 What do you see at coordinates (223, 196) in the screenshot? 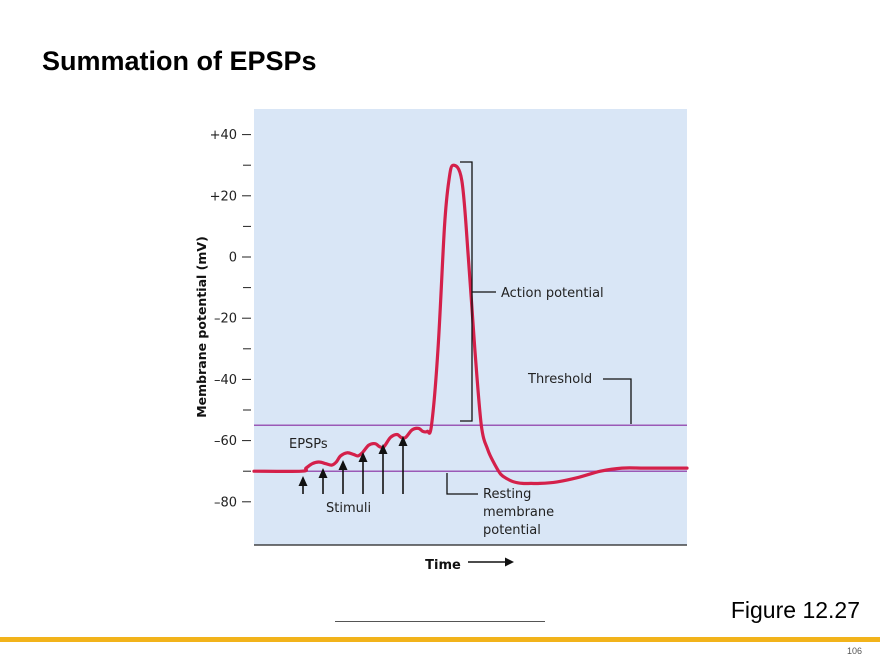
I see `y-tick-label: +20` at bounding box center [223, 196].